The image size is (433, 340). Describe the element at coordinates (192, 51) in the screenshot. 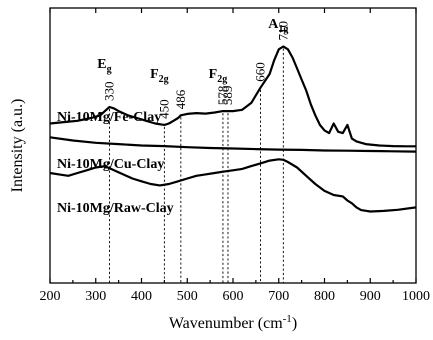

I see `vibration-mode-labels: Eg F2g F2g A1g` at that location.